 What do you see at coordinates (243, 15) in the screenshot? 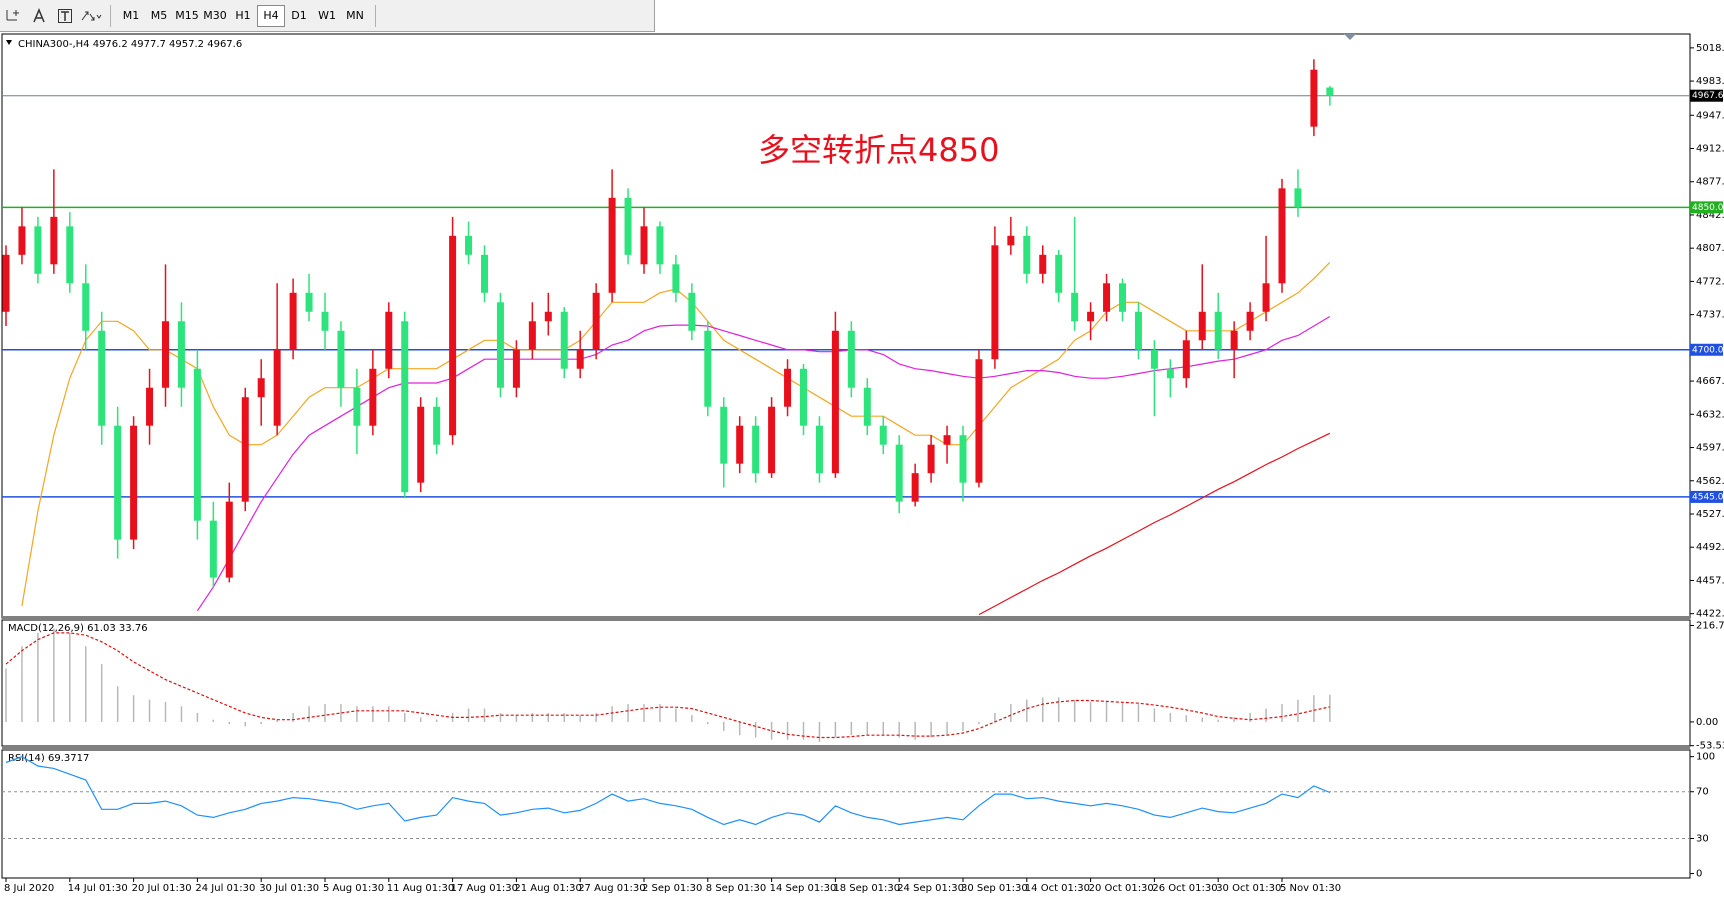
I see `period-button: H1` at bounding box center [243, 15].